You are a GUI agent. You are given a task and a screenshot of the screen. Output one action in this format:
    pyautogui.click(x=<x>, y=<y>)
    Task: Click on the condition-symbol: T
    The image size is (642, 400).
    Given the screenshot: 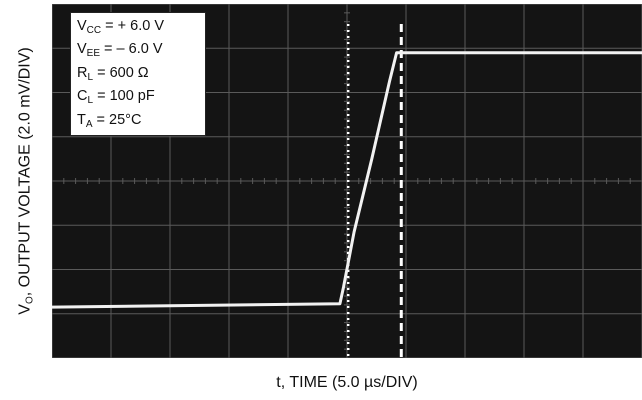 What is the action you would take?
    pyautogui.click(x=81, y=119)
    